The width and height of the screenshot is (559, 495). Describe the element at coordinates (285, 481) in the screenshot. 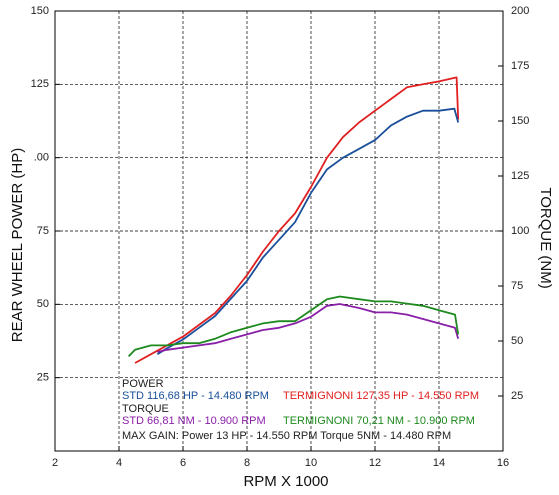

I see `x-axis-title: RPM X 1000` at that location.